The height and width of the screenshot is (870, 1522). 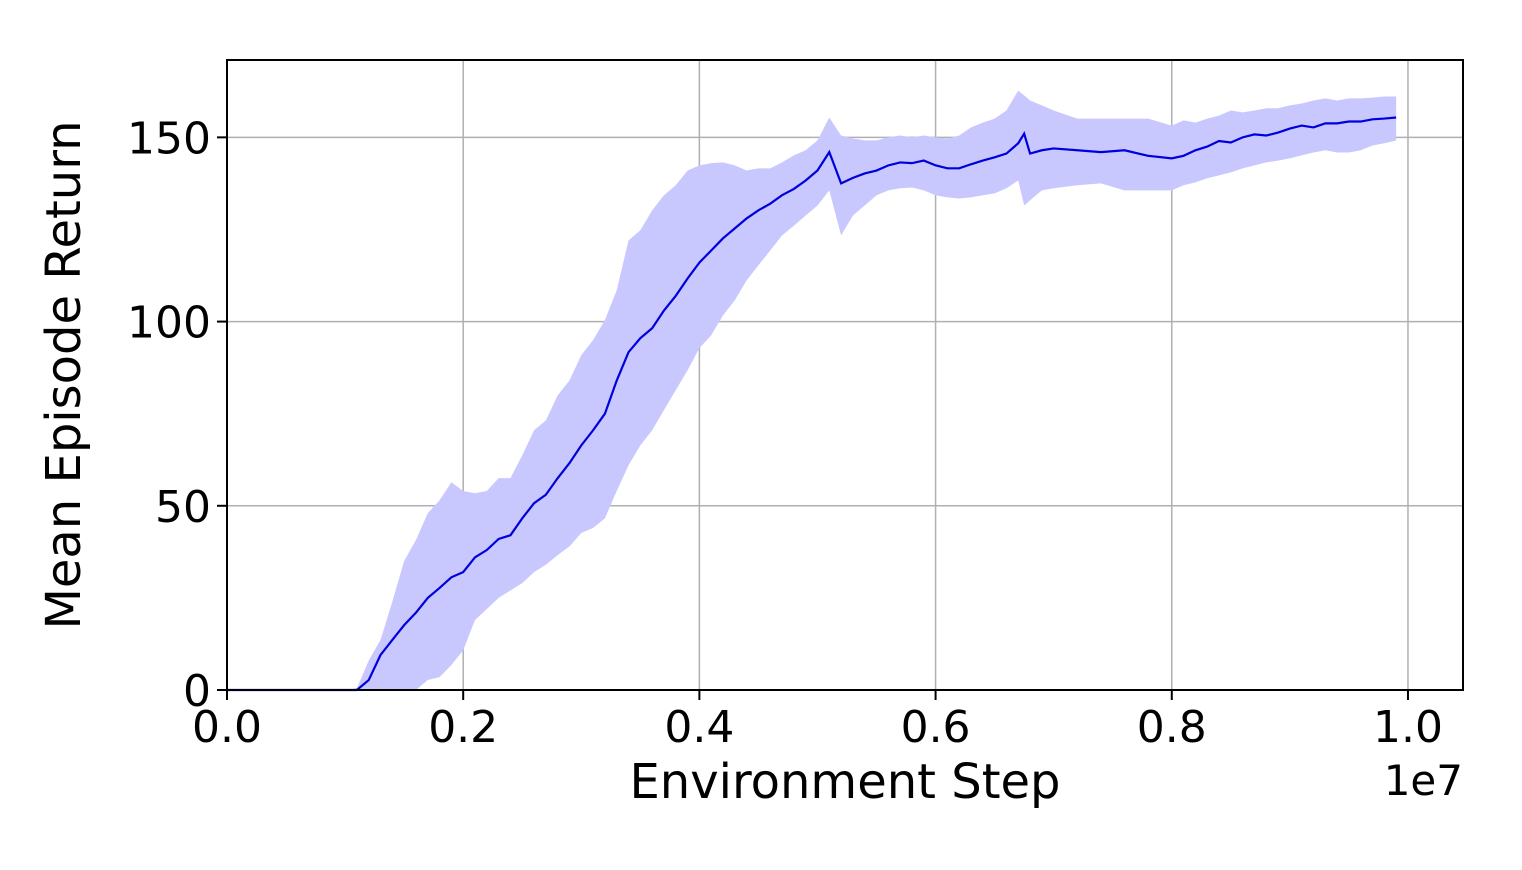 What do you see at coordinates (197, 691) in the screenshot?
I see `y-tick-label: 0` at bounding box center [197, 691].